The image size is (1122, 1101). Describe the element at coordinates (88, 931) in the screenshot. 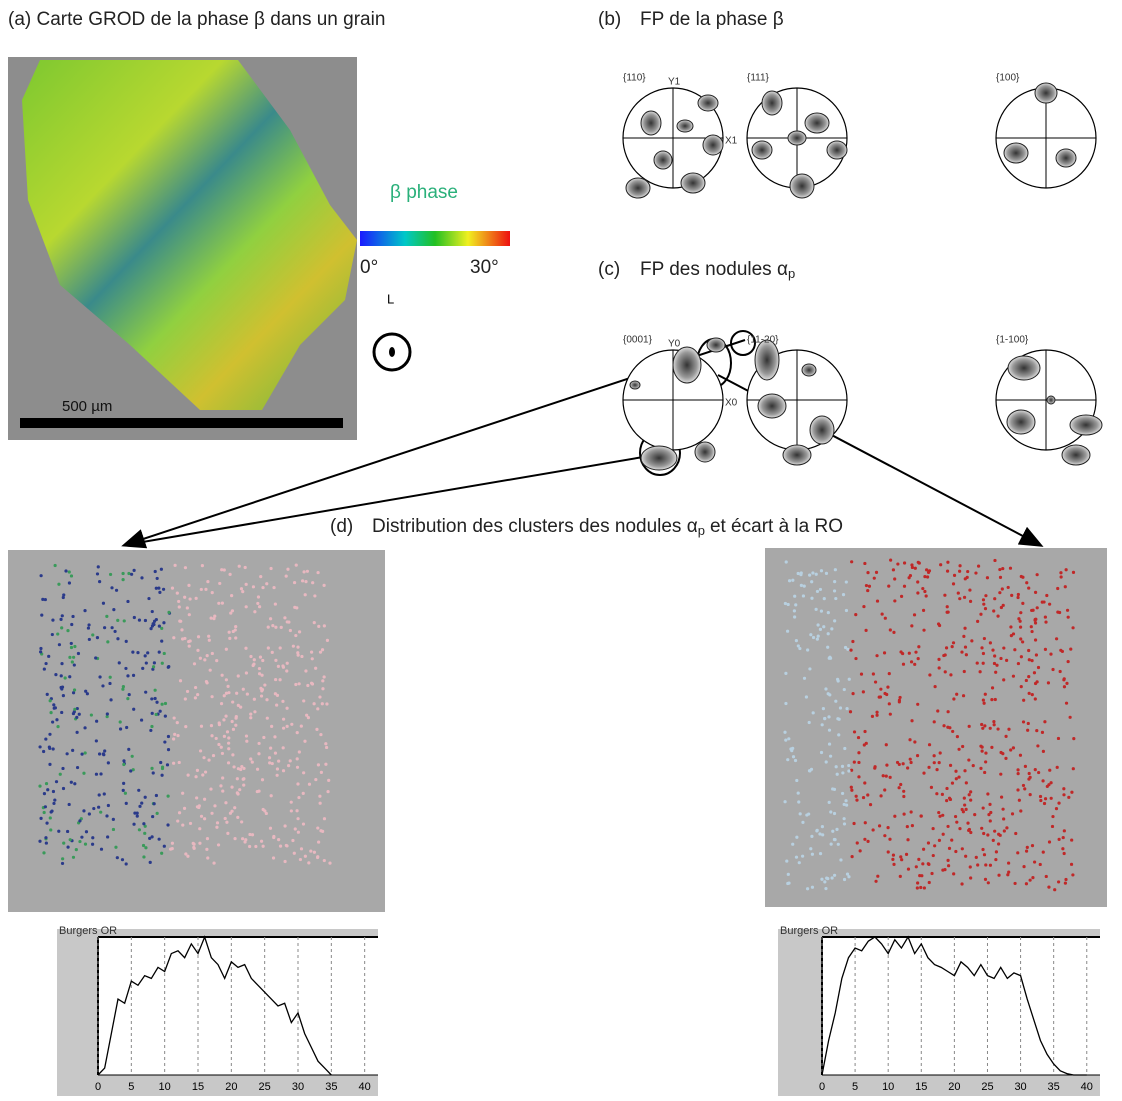

I see `chart-title: Burgers OR` at that location.